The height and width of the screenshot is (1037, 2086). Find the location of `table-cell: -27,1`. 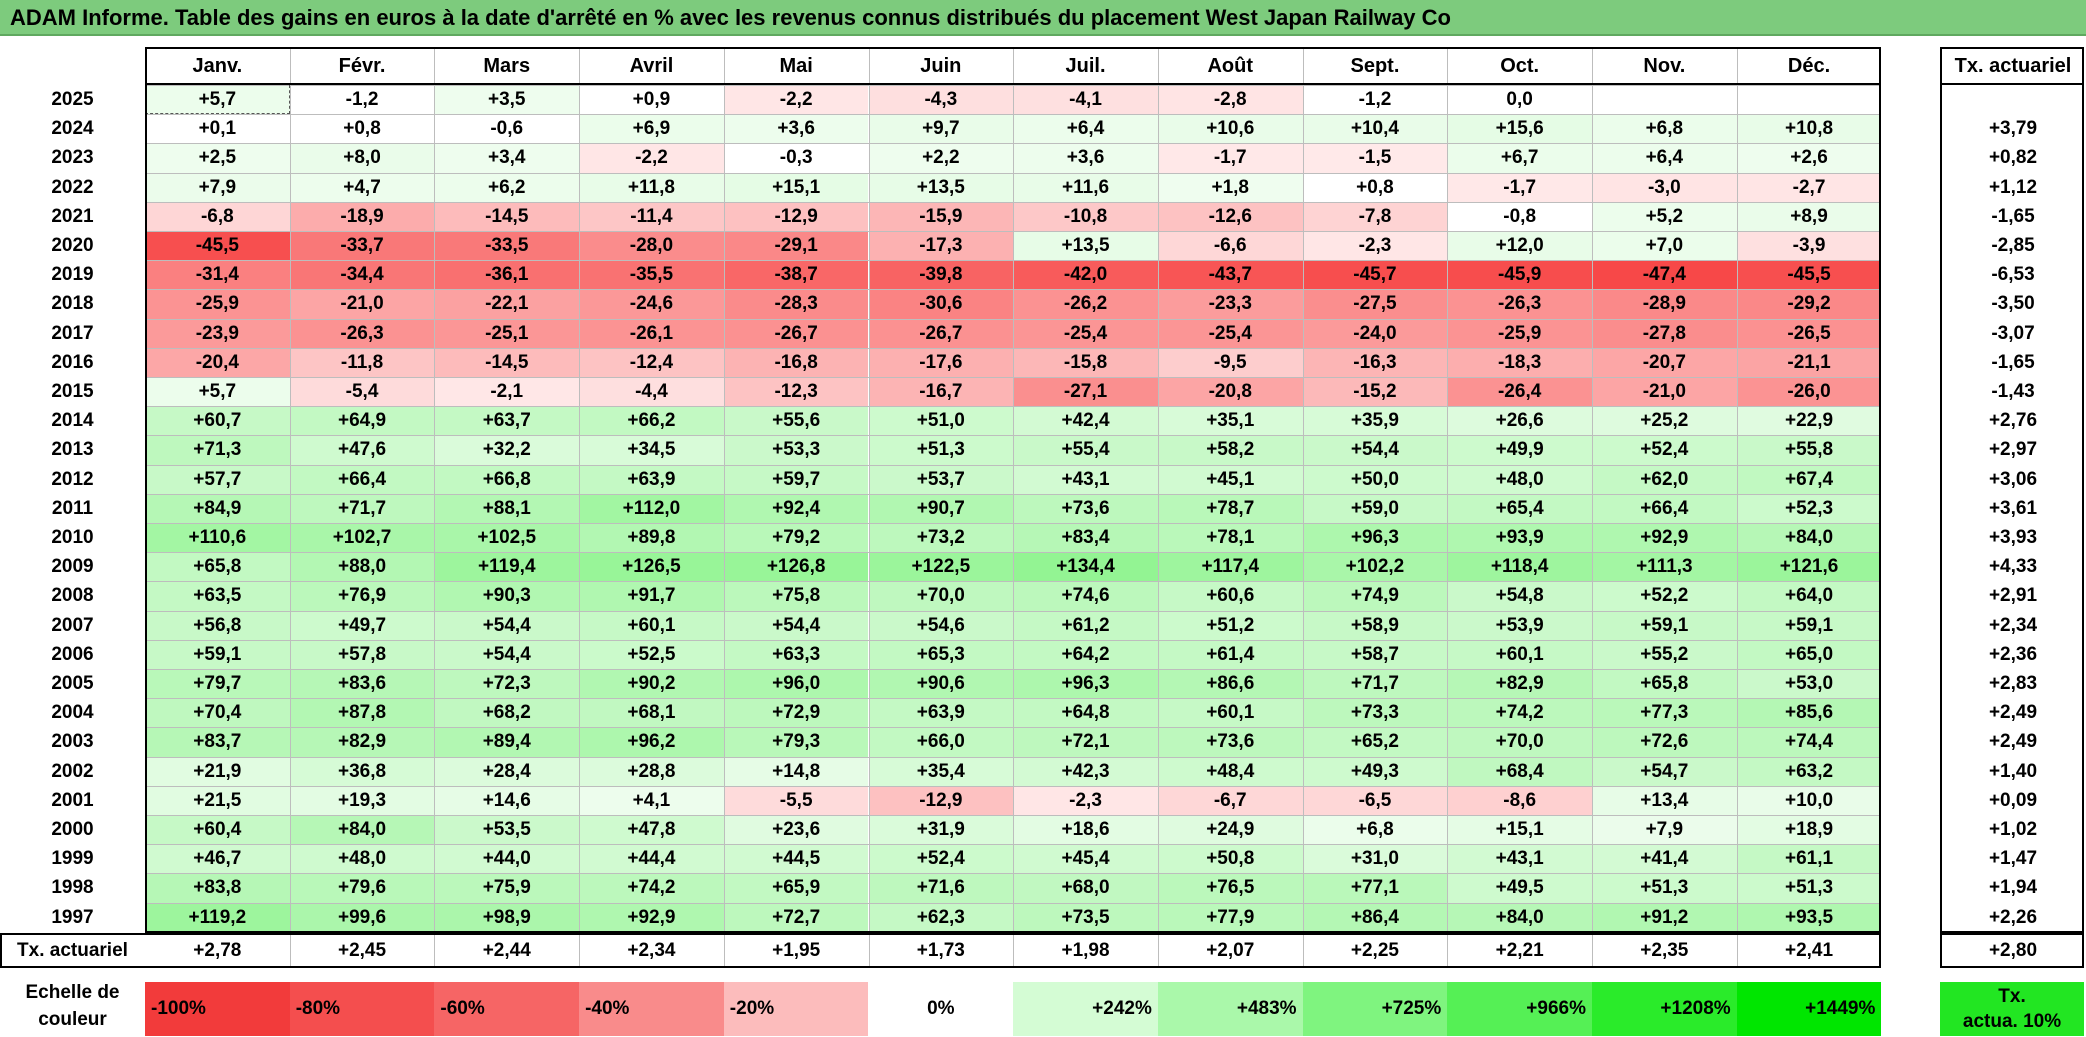

table-cell: -27,1 is located at coordinates (1085, 392).